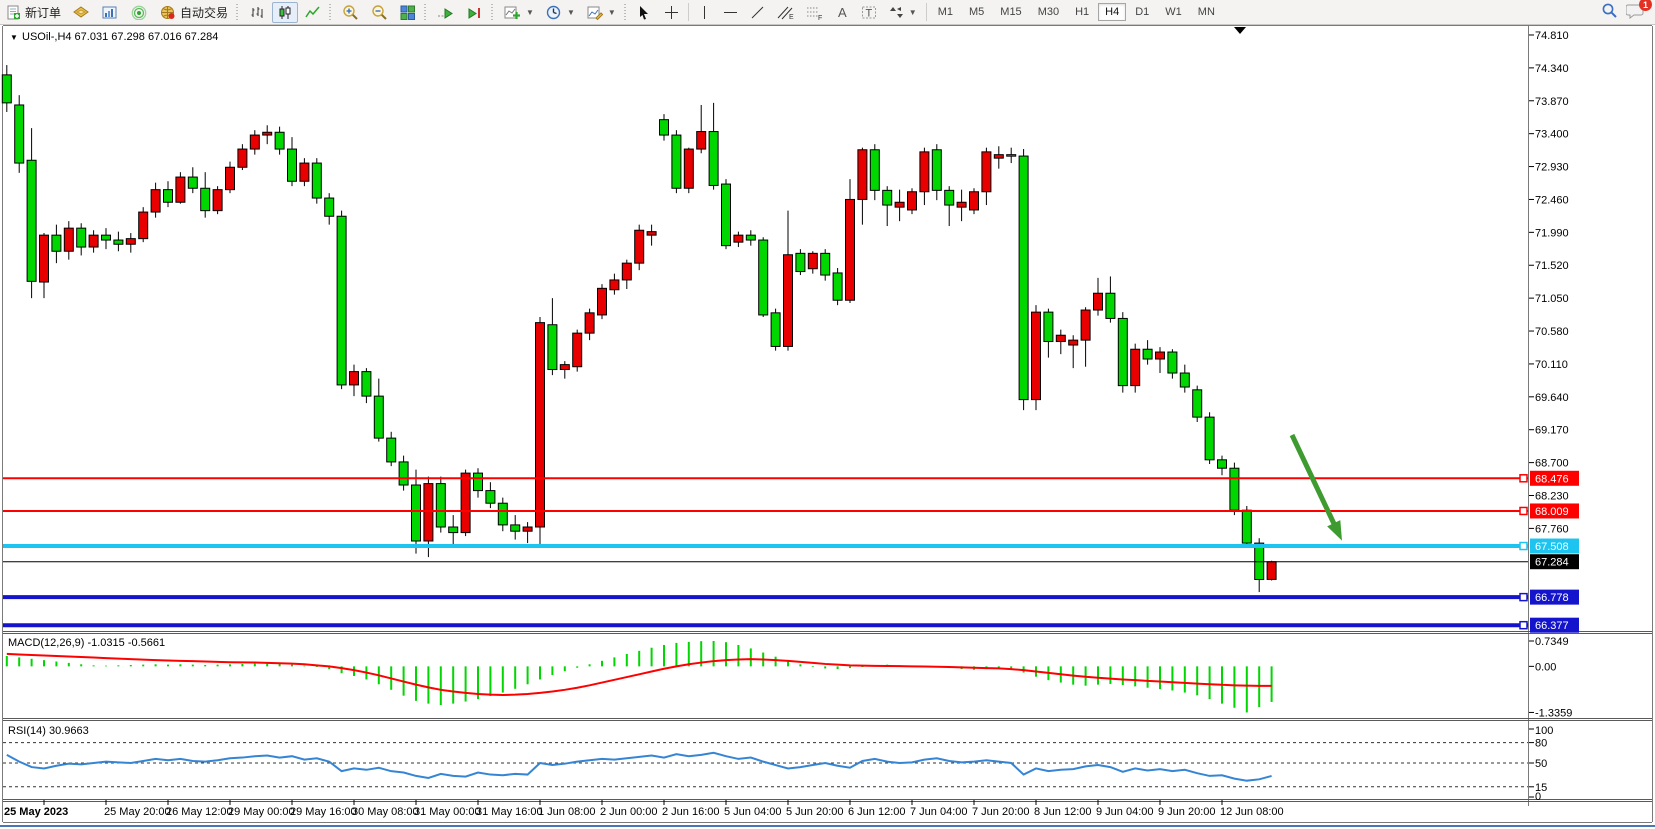 Image resolution: width=1655 pixels, height=829 pixels. What do you see at coordinates (1142, 12) in the screenshot?
I see `timeframe-button-d1: D1` at bounding box center [1142, 12].